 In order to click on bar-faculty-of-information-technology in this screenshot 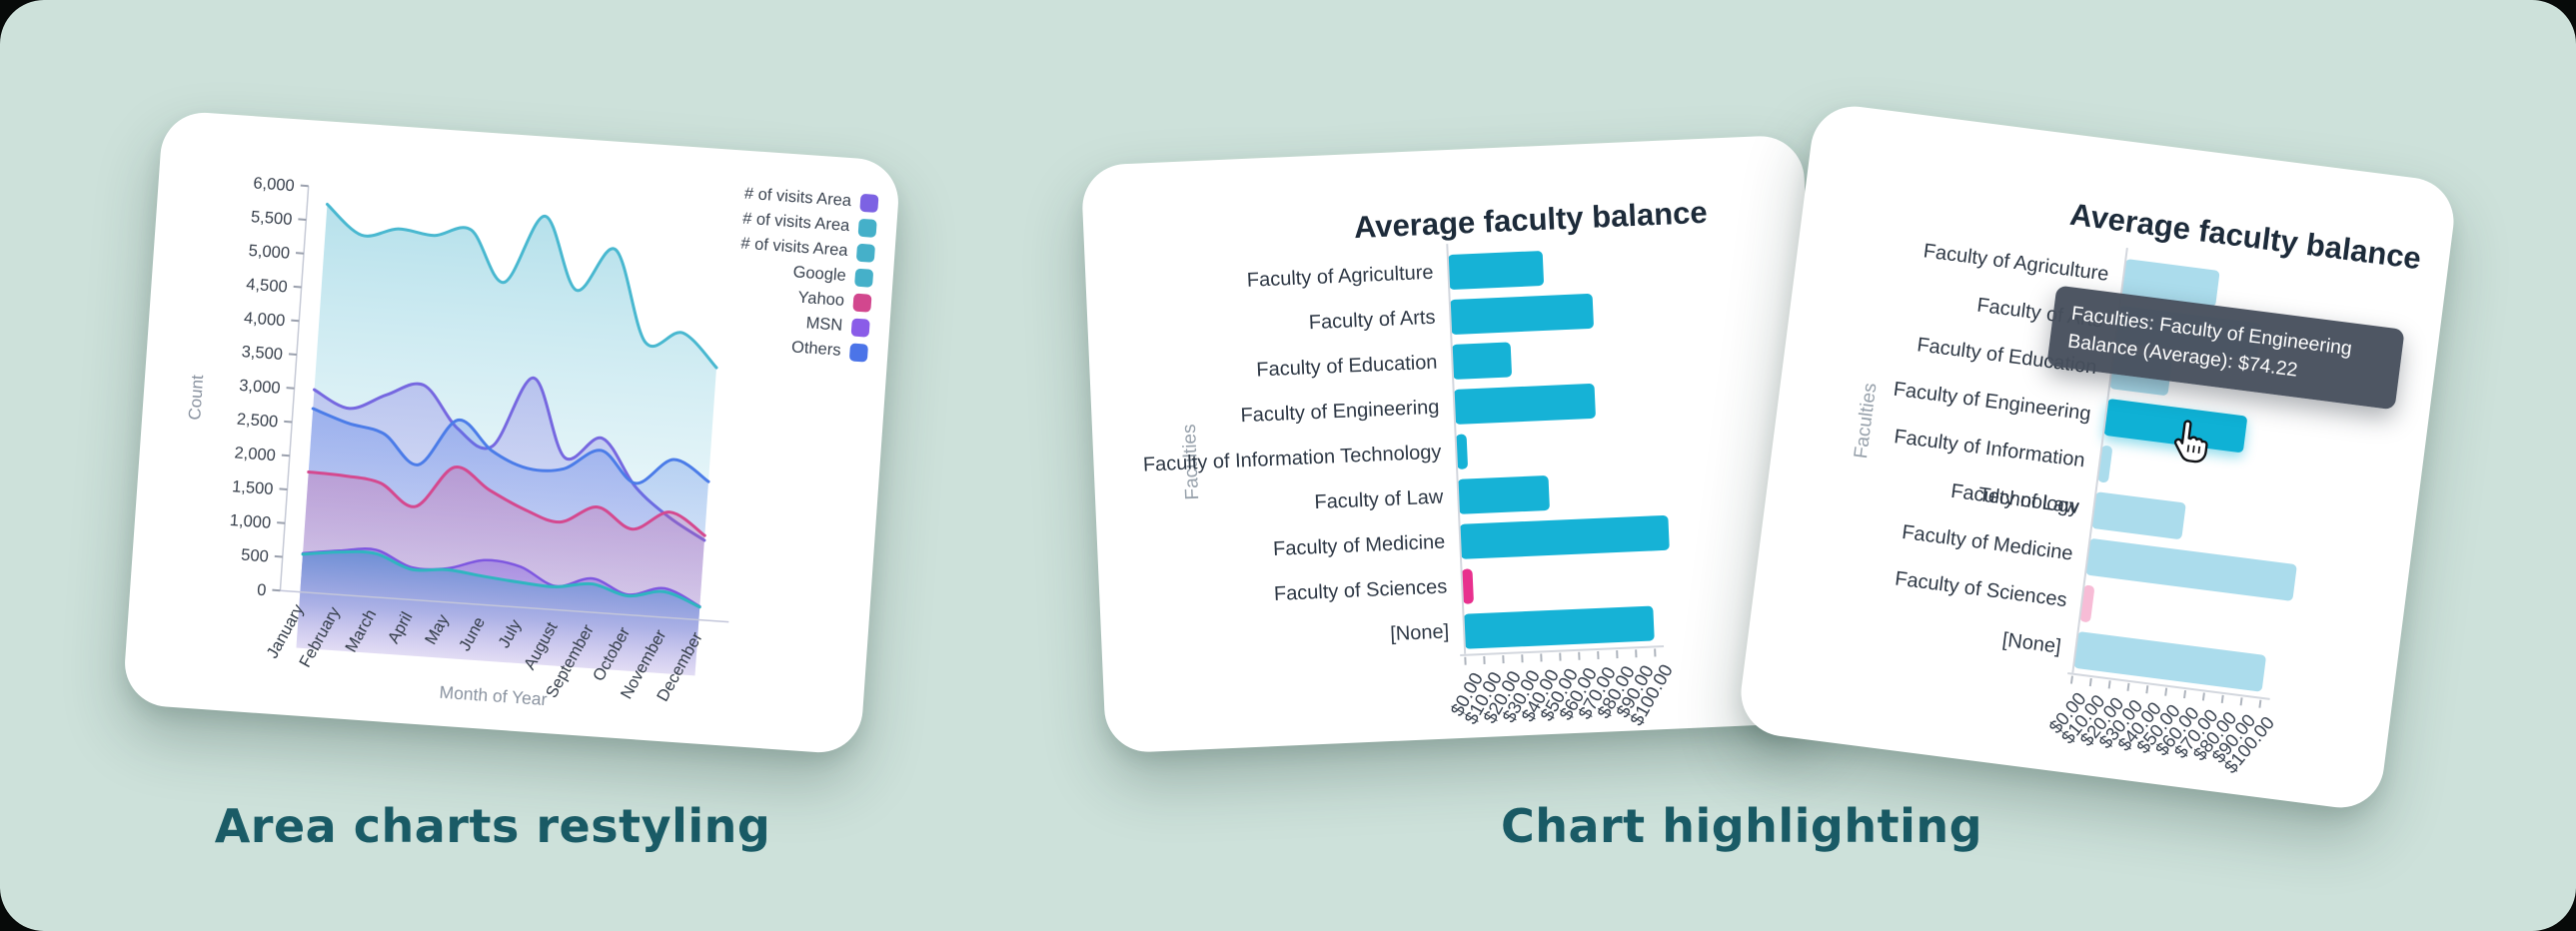, I will do `click(1462, 452)`.